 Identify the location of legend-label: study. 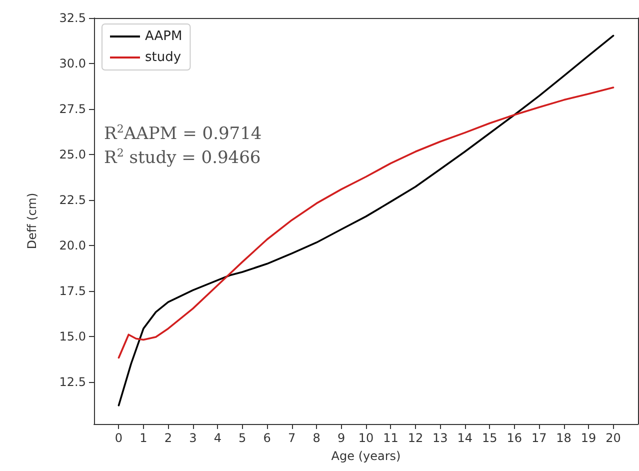
(163, 57).